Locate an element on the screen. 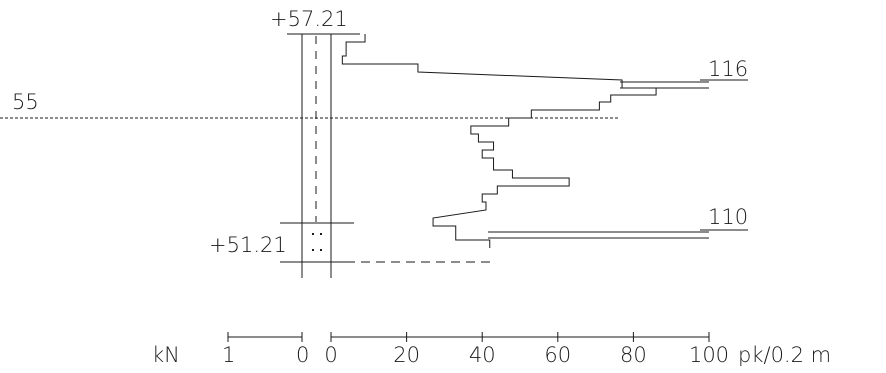 This screenshot has width=886, height=373. force-unit-label: kN is located at coordinates (166, 355).